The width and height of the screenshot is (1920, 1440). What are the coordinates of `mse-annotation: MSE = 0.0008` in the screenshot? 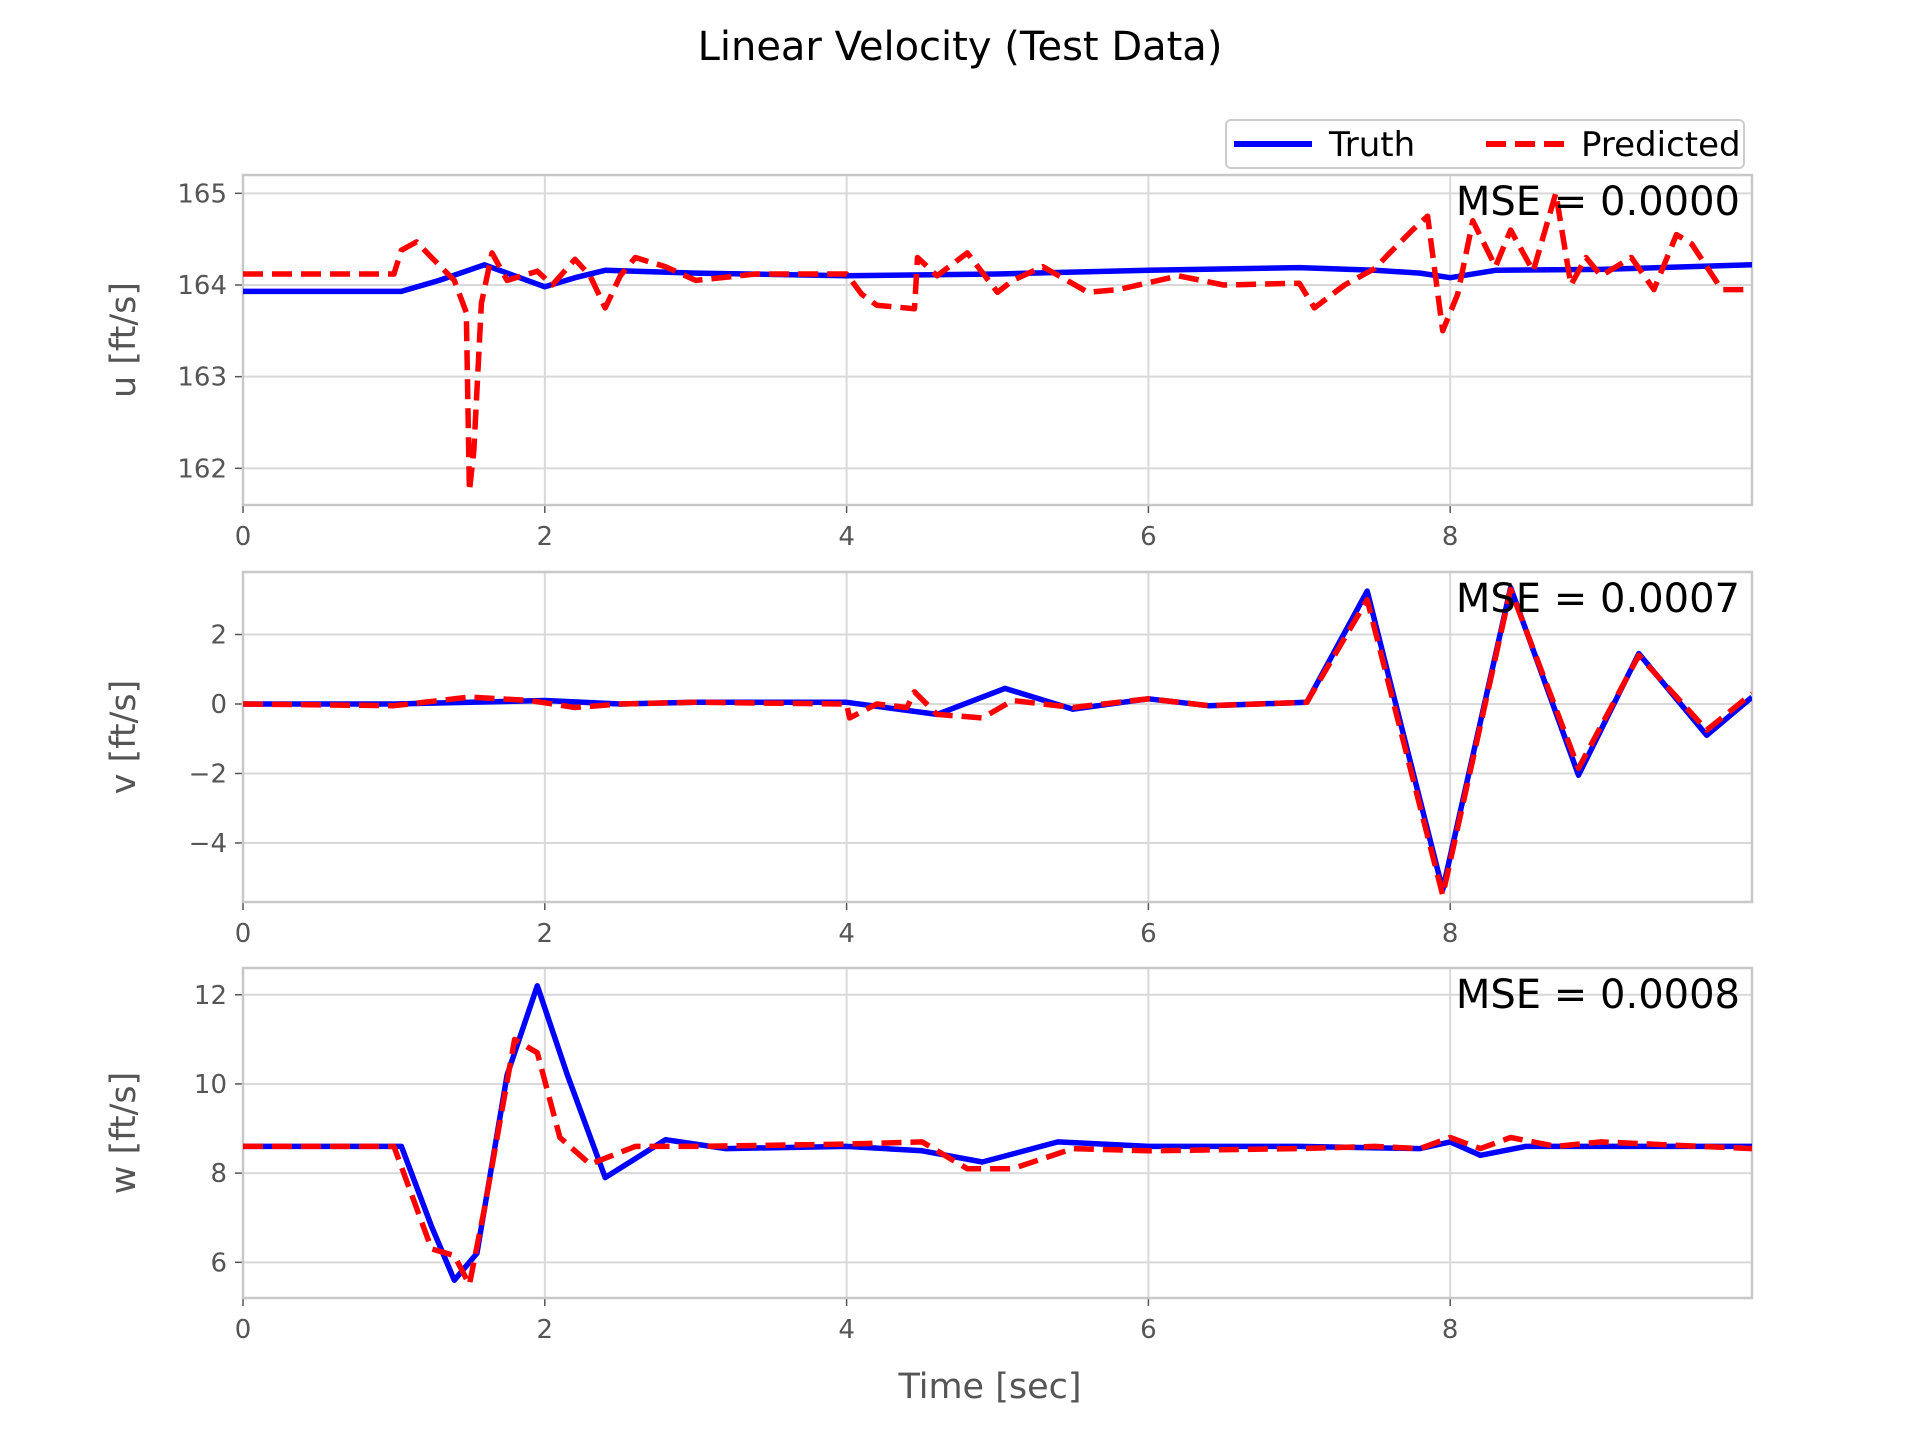 It's located at (1598, 995).